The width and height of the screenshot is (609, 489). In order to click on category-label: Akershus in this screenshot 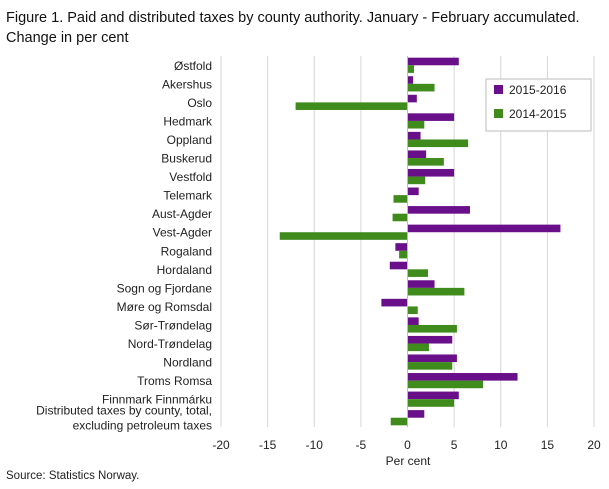, I will do `click(187, 84)`.